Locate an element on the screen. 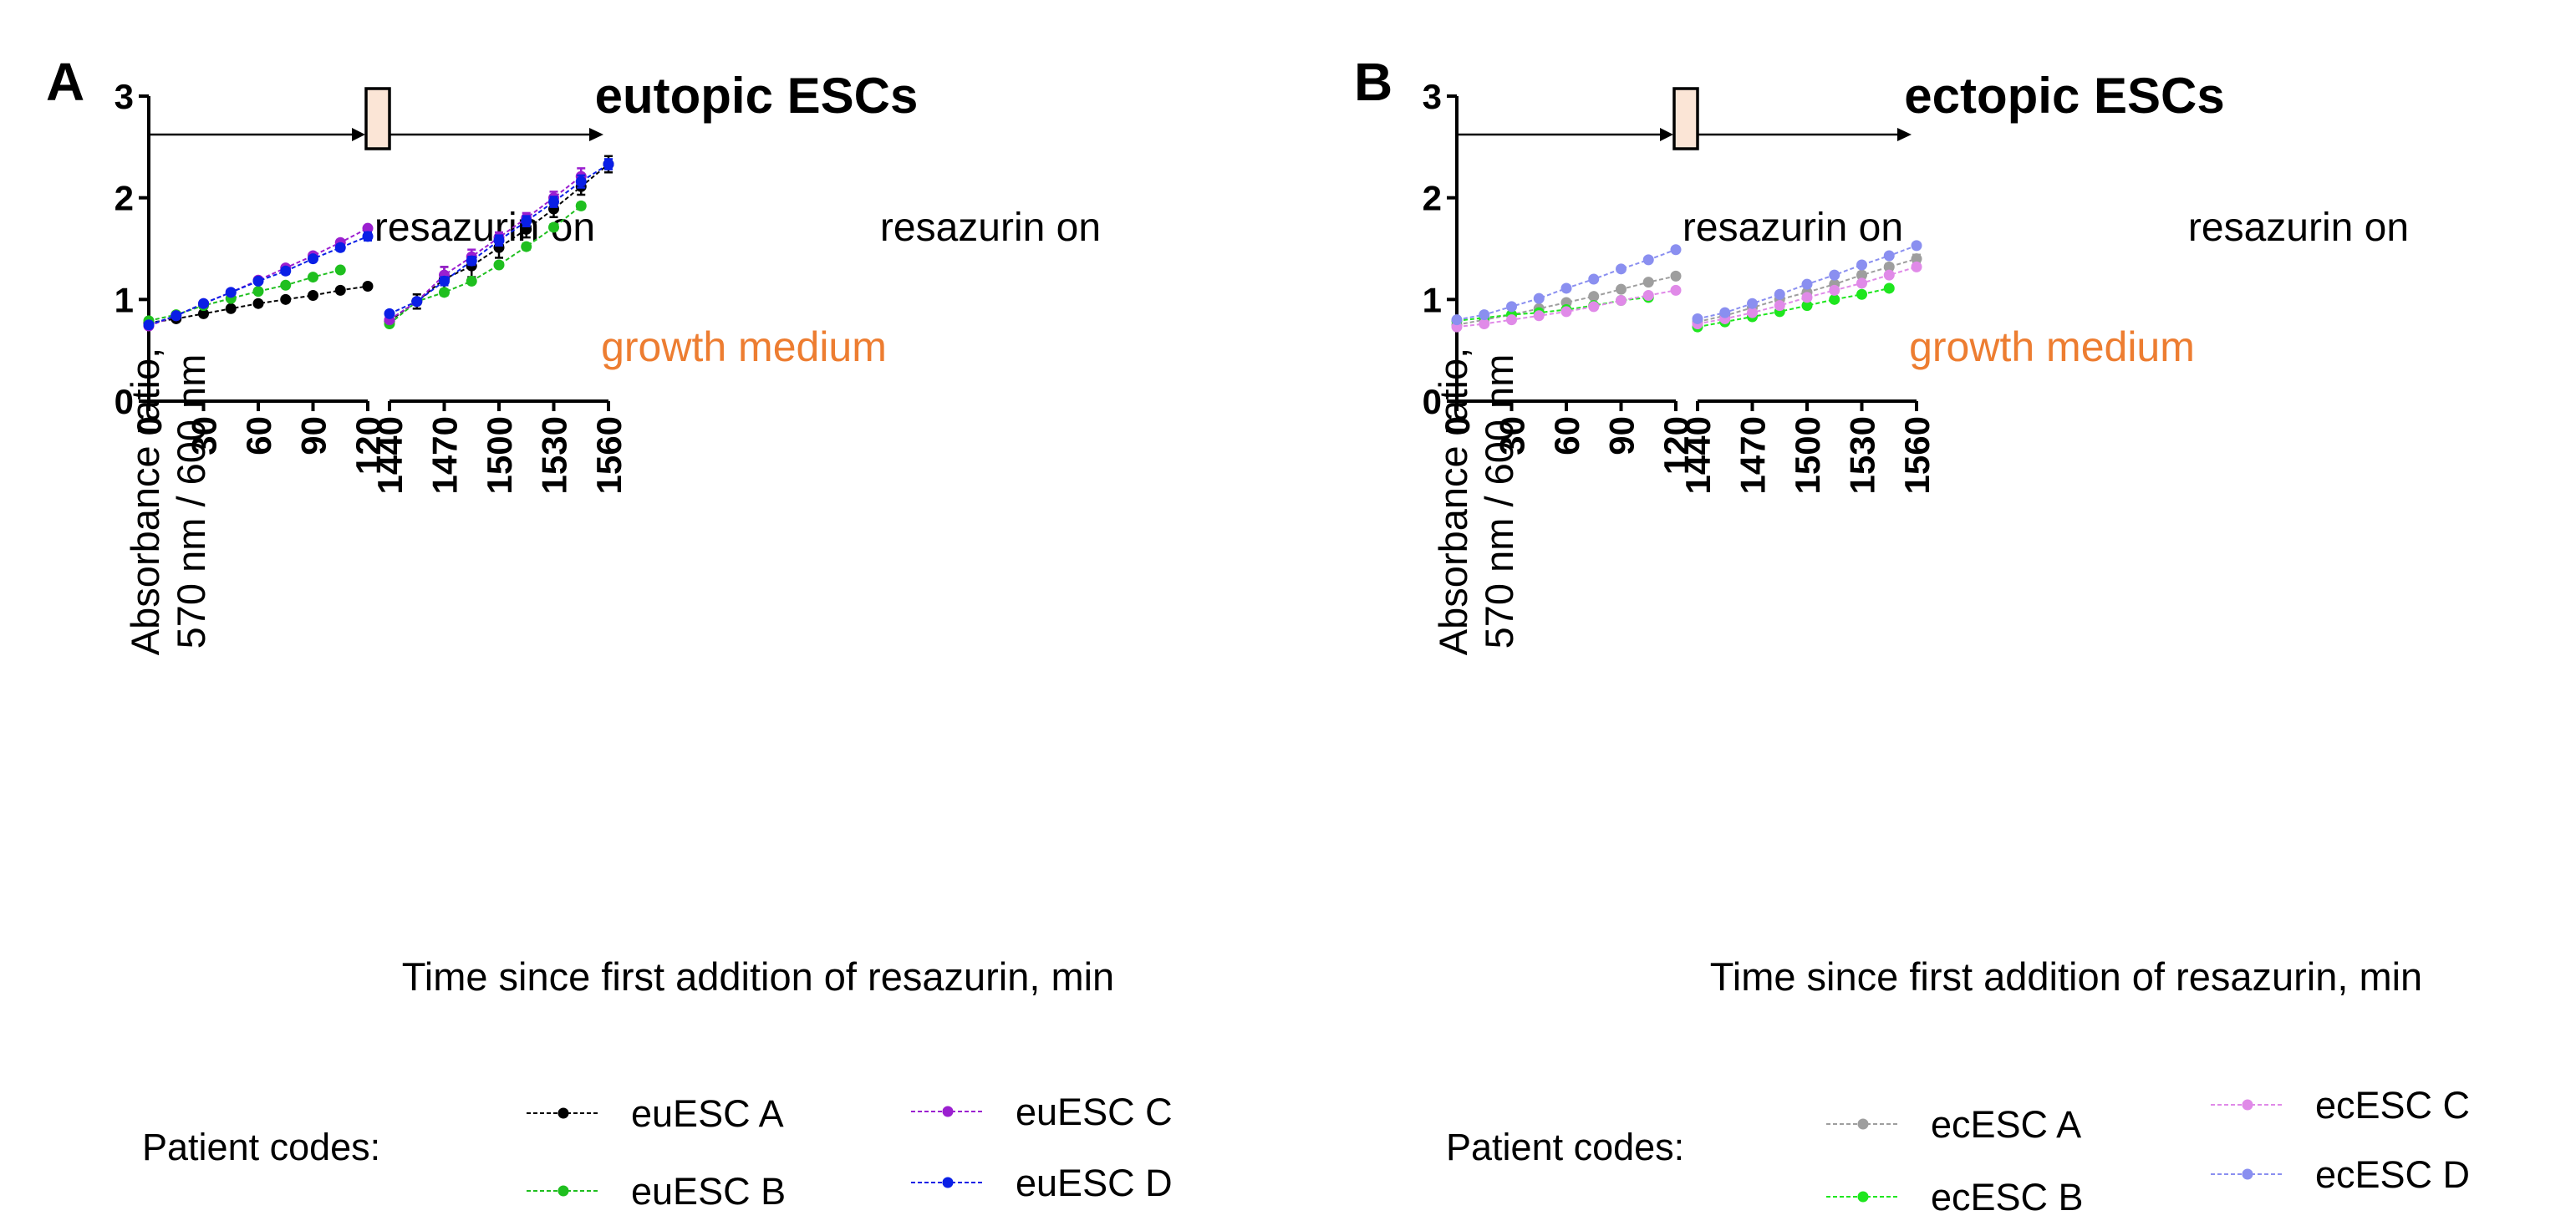 This screenshot has width=2576, height=1231. y-axis-label-line2: 570 nm / 600 nm is located at coordinates (1499, 501).